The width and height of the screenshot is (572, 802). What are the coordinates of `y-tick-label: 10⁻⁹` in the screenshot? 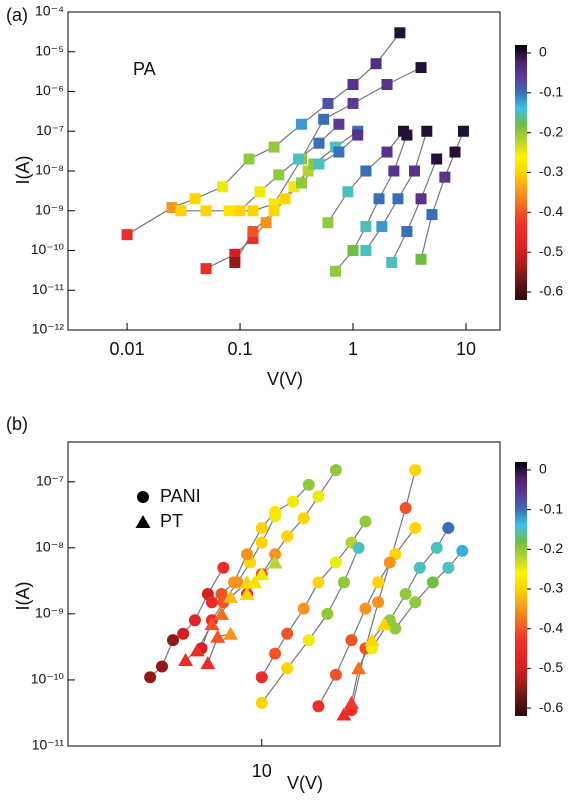 It's located at (49, 209).